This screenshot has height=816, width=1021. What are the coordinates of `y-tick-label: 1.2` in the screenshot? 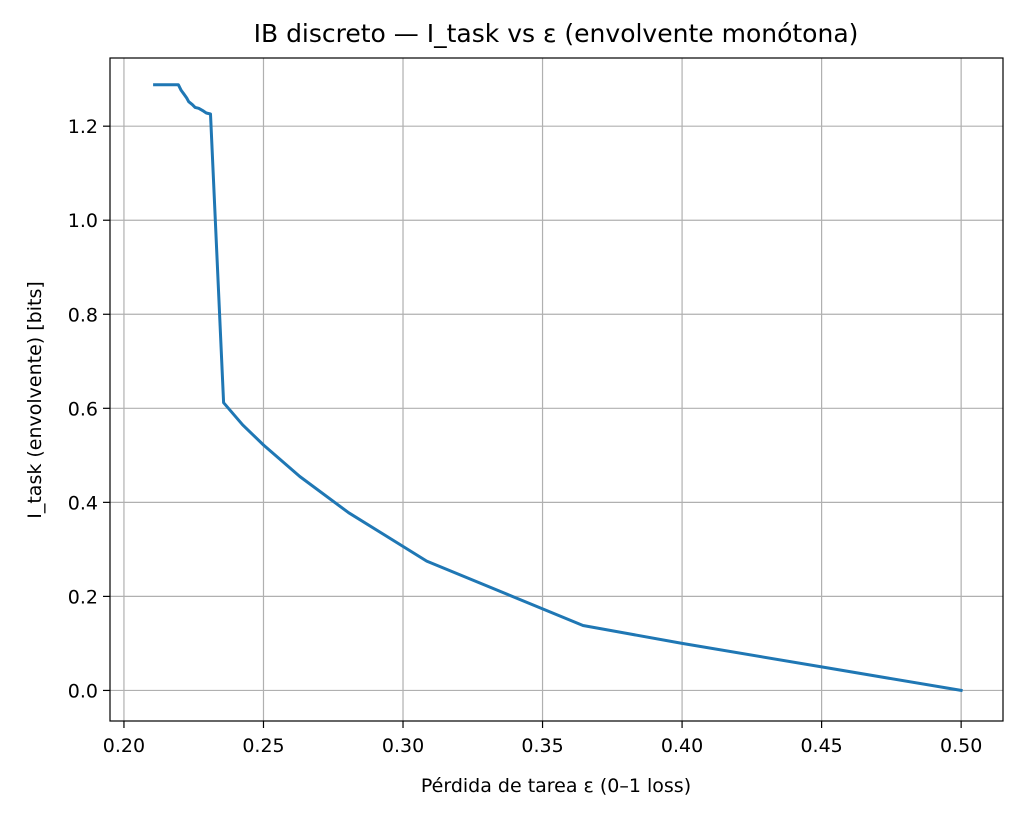 It's located at (83, 127).